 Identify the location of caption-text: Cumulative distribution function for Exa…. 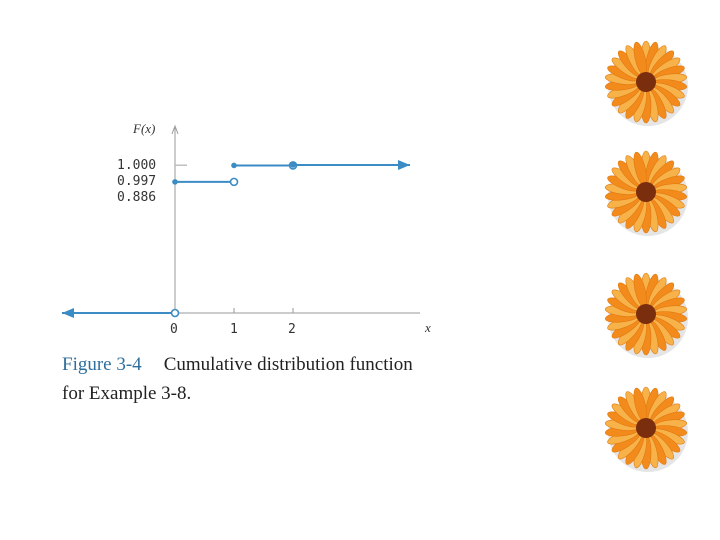
(237, 379).